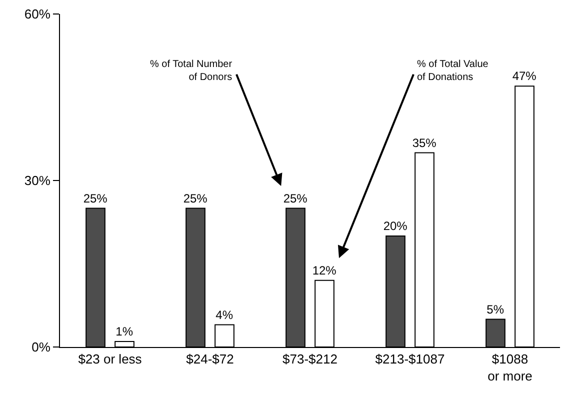  Describe the element at coordinates (510, 368) in the screenshot. I see `x-tick-label: $1088 or more` at that location.